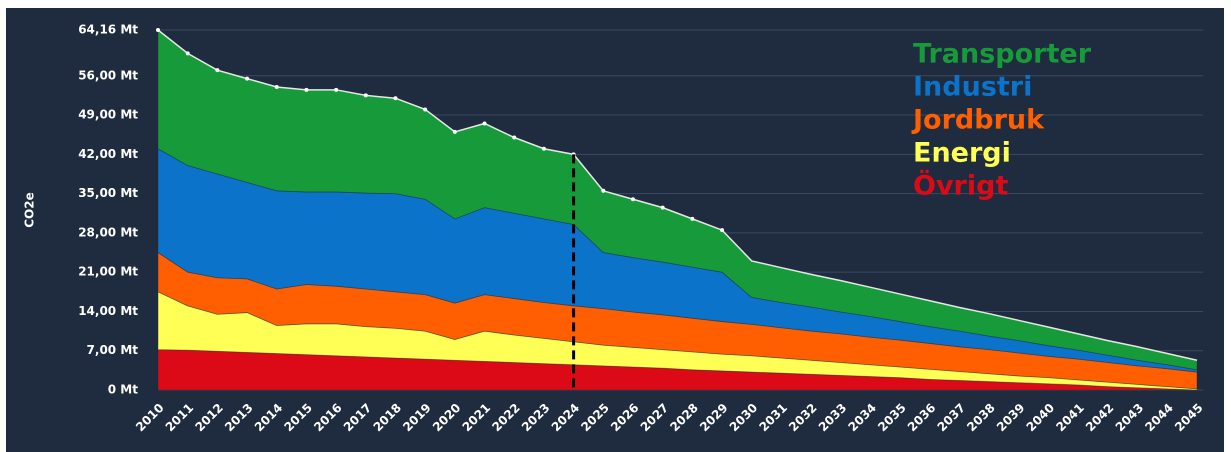 The height and width of the screenshot is (452, 1231). Describe the element at coordinates (108, 154) in the screenshot. I see `y-tick-label: 42,00 Mt` at that location.